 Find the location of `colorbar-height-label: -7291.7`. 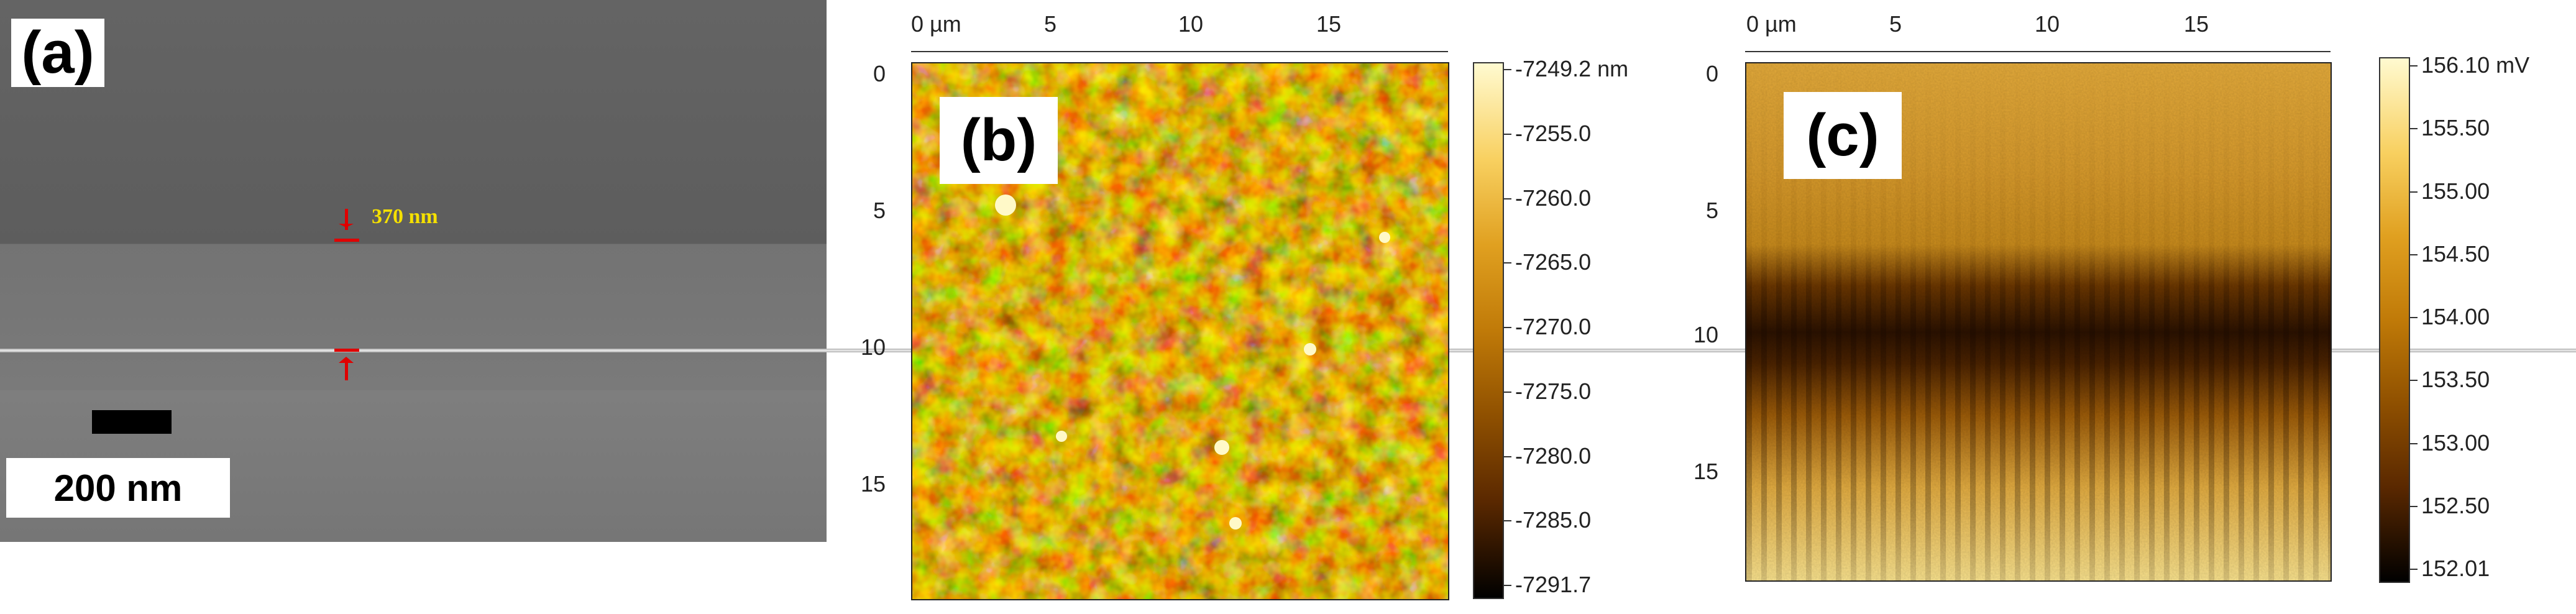

colorbar-height-label: -7291.7 is located at coordinates (1553, 584).